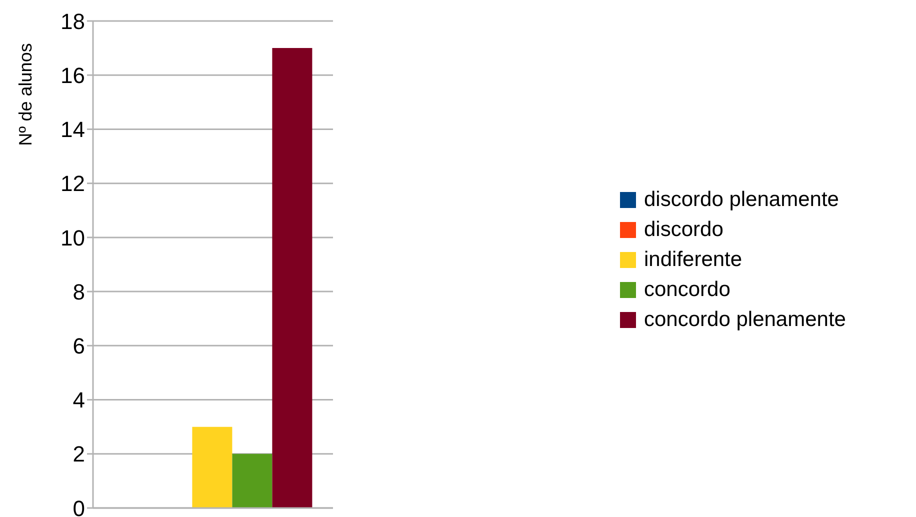  Describe the element at coordinates (78, 291) in the screenshot. I see `y-tick-label: 8` at that location.